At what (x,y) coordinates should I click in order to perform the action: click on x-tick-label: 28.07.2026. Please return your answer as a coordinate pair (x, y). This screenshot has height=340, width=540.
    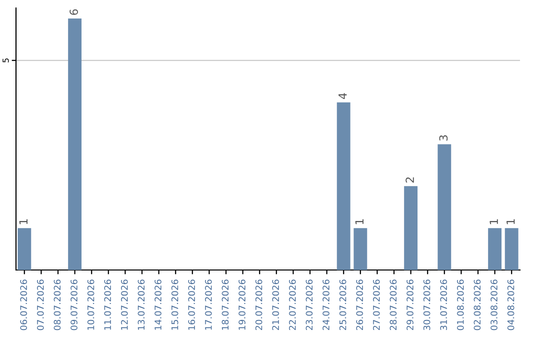
    Looking at the image, I should click on (393, 305).